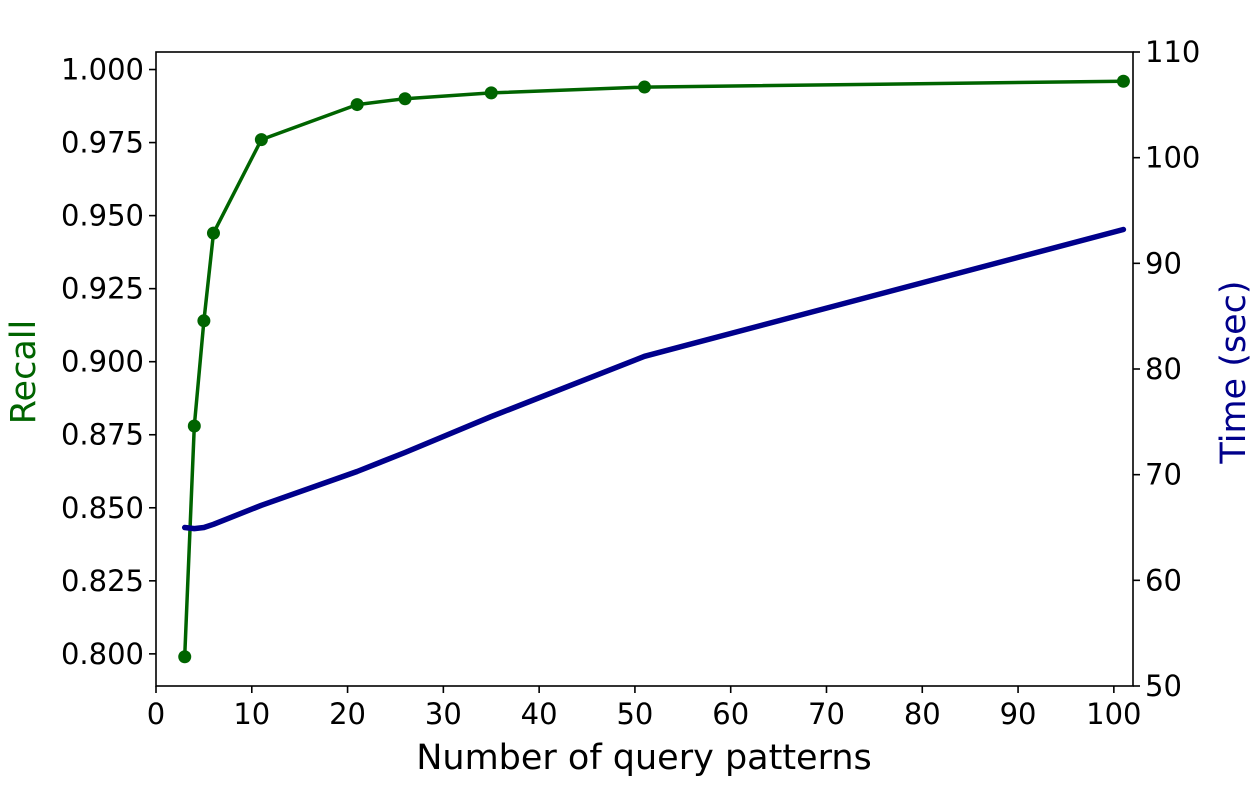 Image resolution: width=1258 pixels, height=791 pixels. What do you see at coordinates (1163, 263) in the screenshot?
I see `right-y-tick-label: 90` at bounding box center [1163, 263].